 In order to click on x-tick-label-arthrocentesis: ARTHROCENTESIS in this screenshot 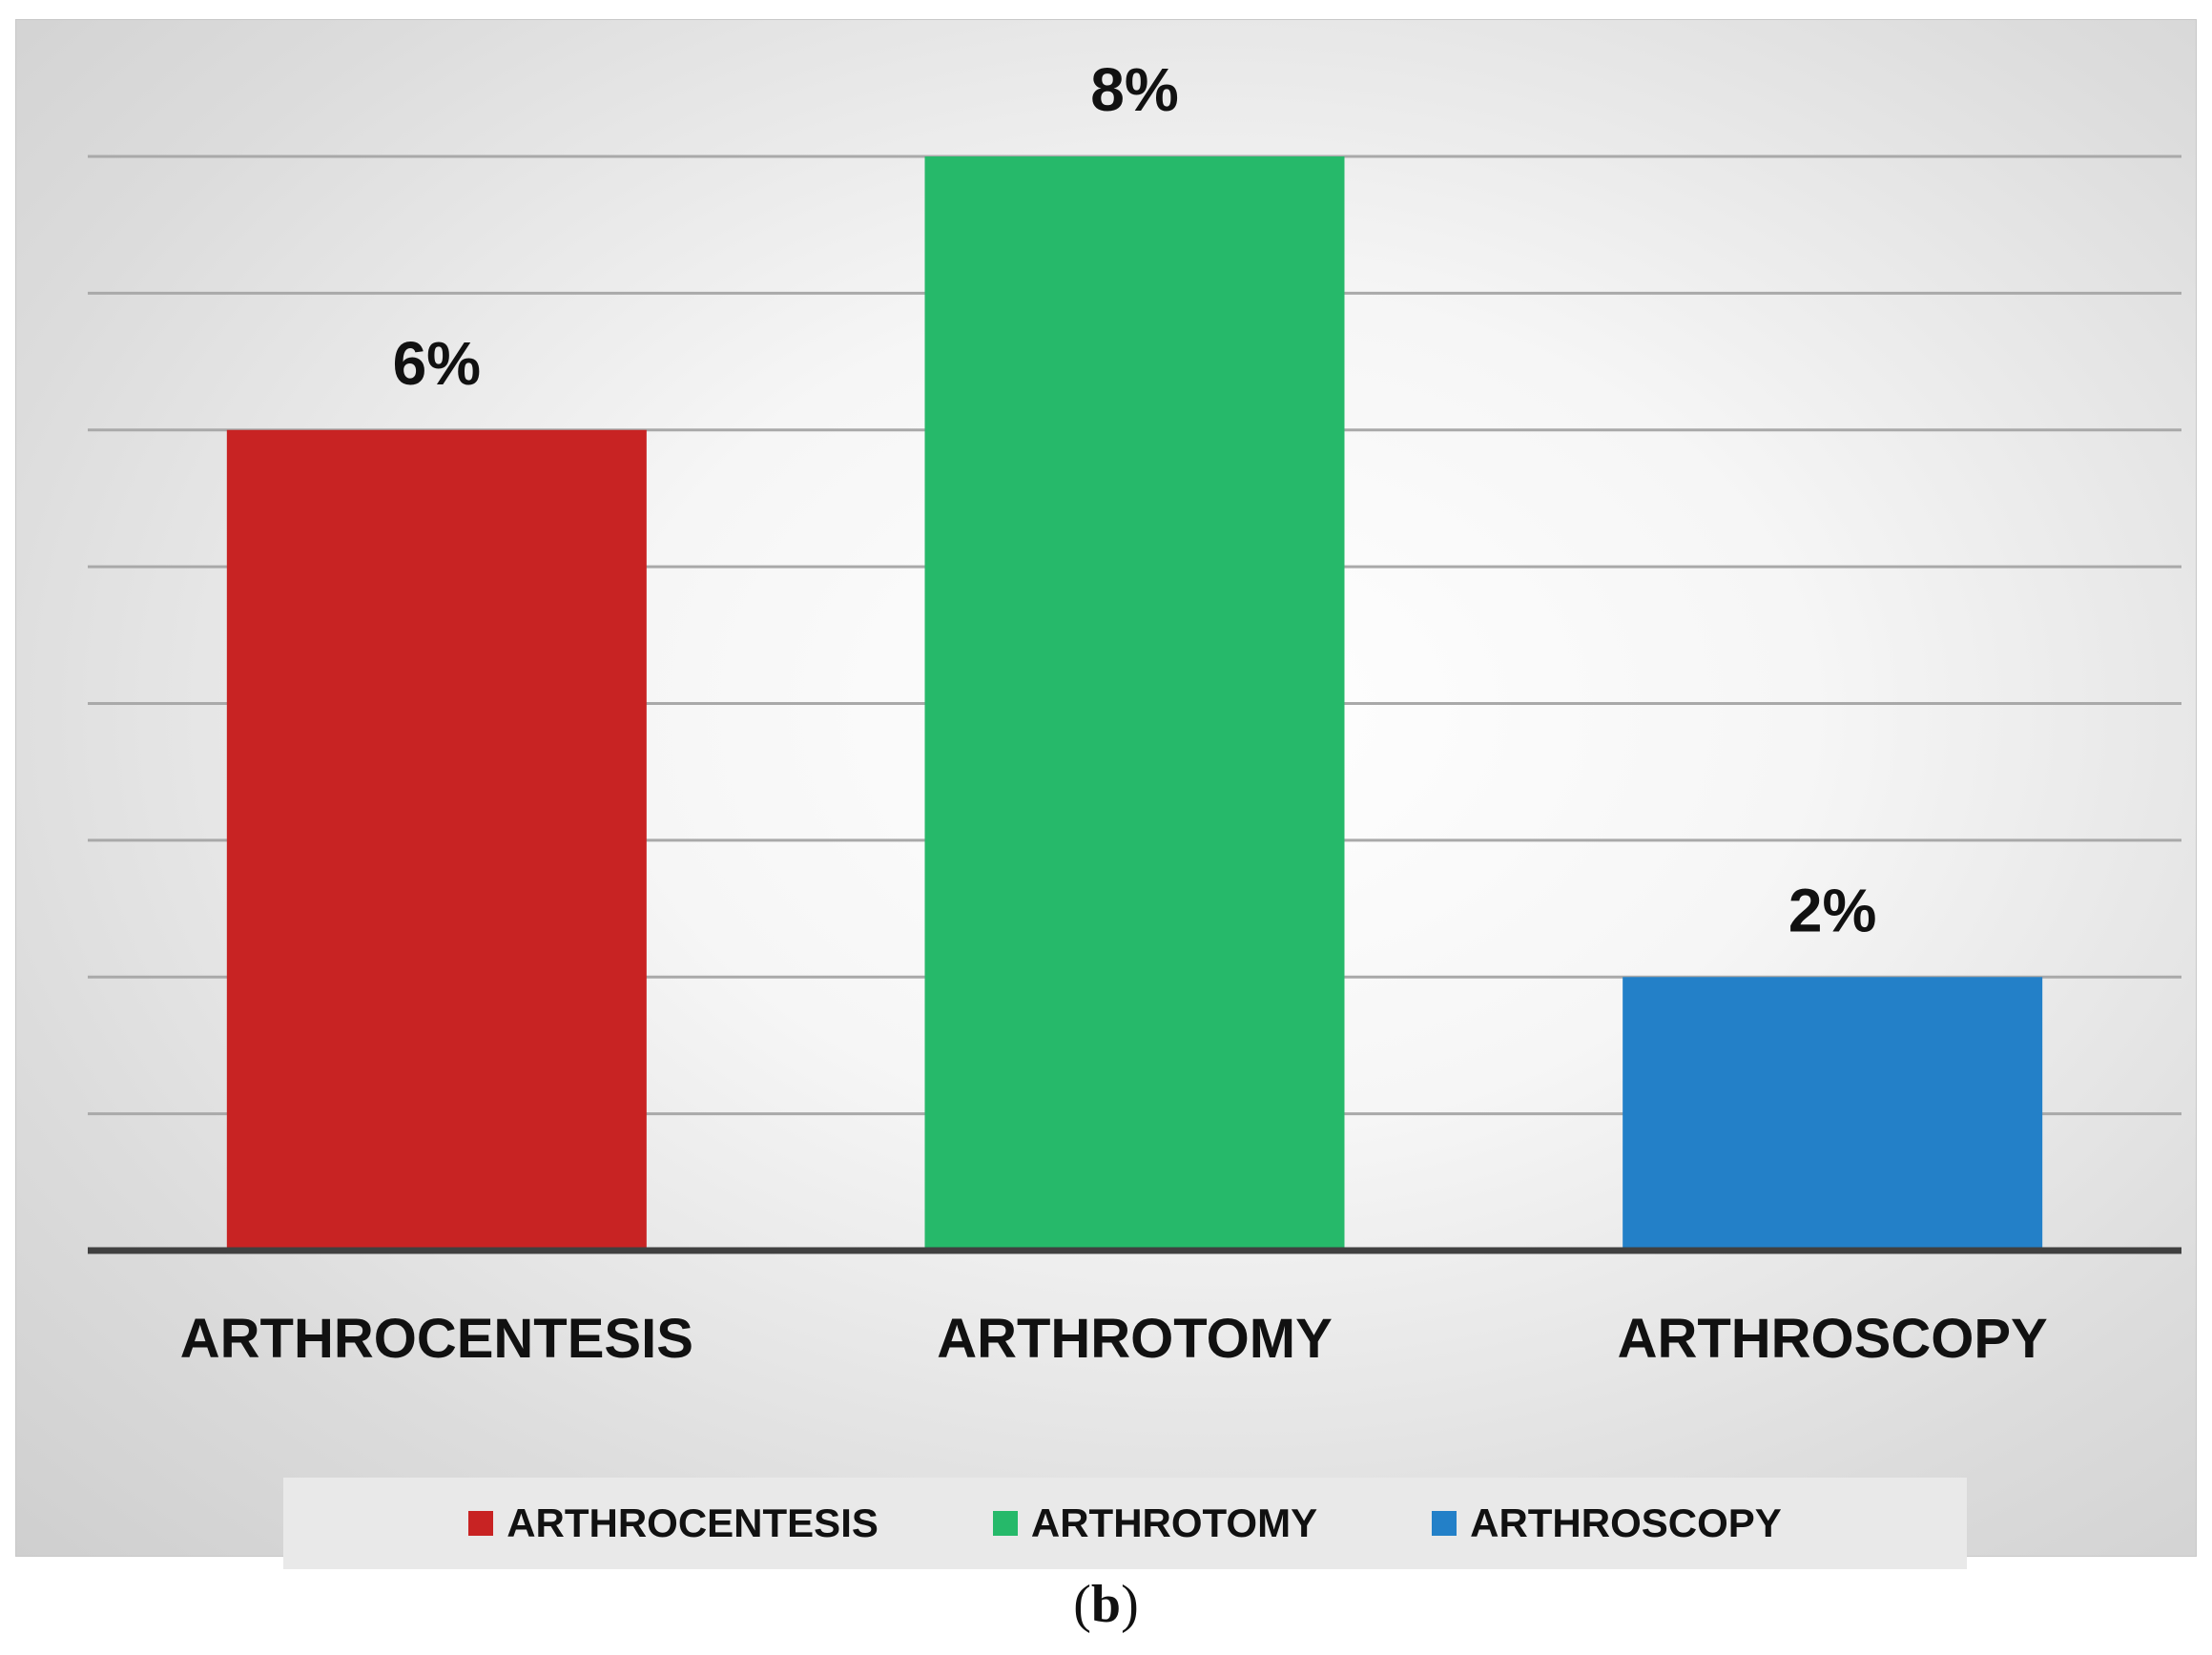, I will do `click(436, 1339)`.